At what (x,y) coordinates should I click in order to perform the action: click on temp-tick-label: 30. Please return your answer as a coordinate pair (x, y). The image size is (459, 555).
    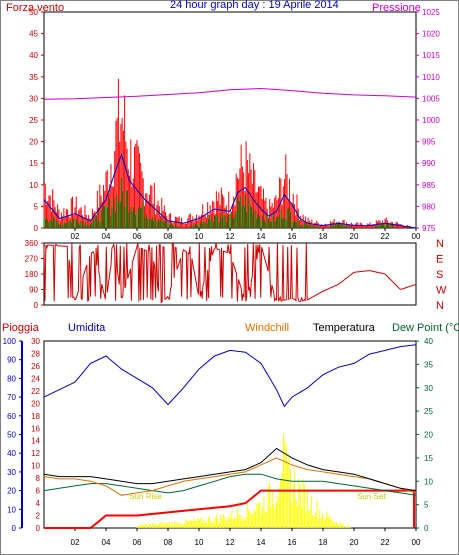
    Looking at the image, I should click on (428, 388).